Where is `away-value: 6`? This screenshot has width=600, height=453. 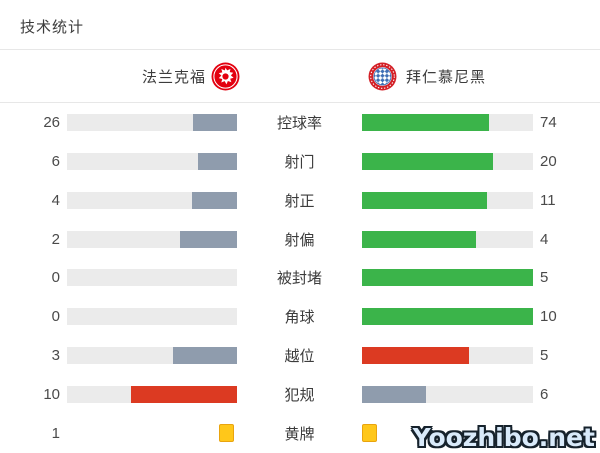 away-value: 6 is located at coordinates (544, 395).